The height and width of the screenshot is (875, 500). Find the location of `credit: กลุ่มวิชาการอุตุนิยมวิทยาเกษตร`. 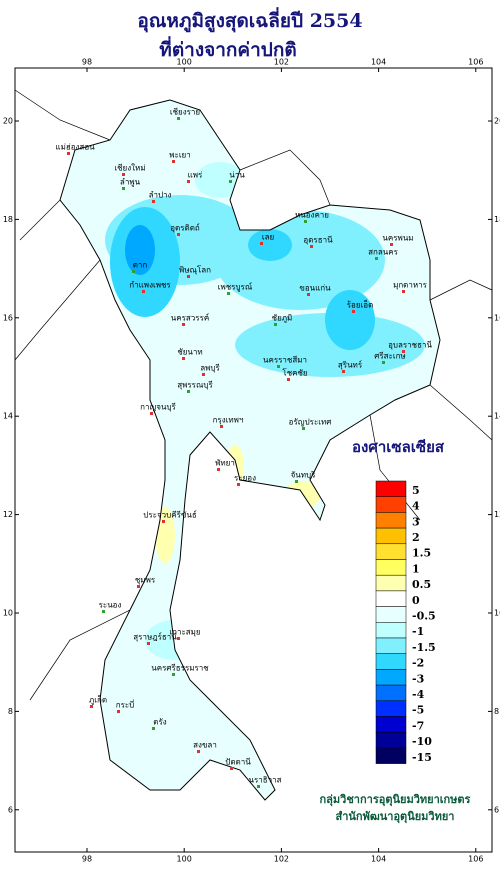

credit: กลุ่มวิชาการอุตุนิยมวิทยาเกษตร is located at coordinates (395, 800).